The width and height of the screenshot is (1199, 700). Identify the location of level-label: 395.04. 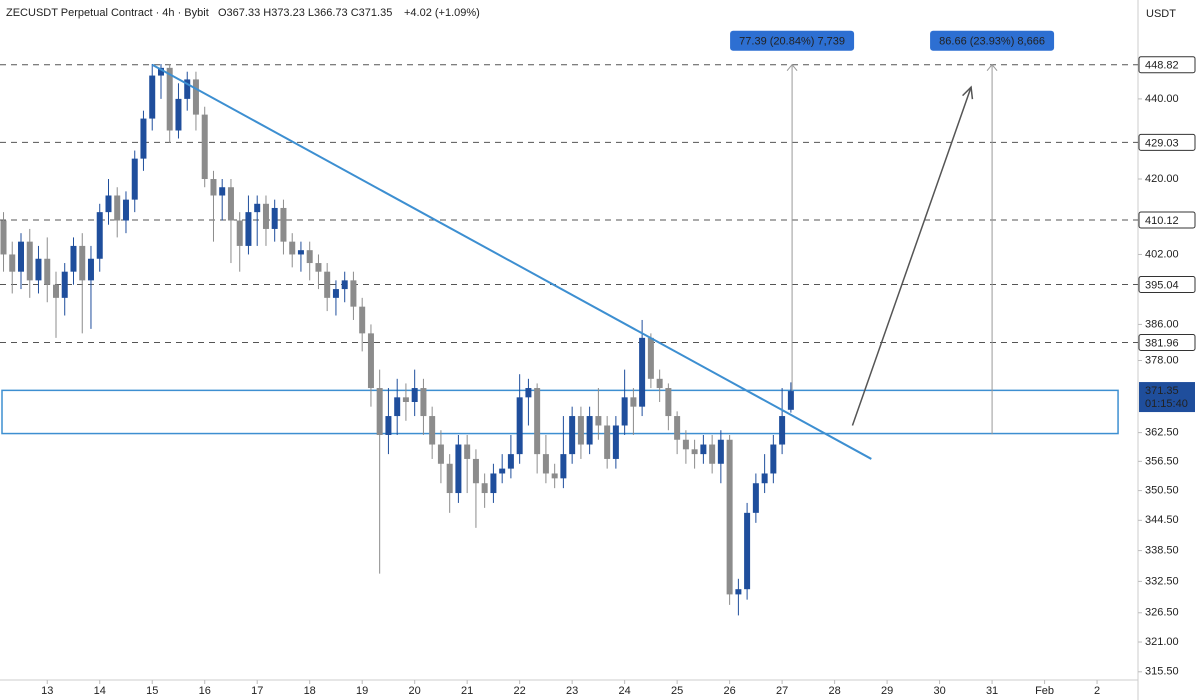
(1162, 285).